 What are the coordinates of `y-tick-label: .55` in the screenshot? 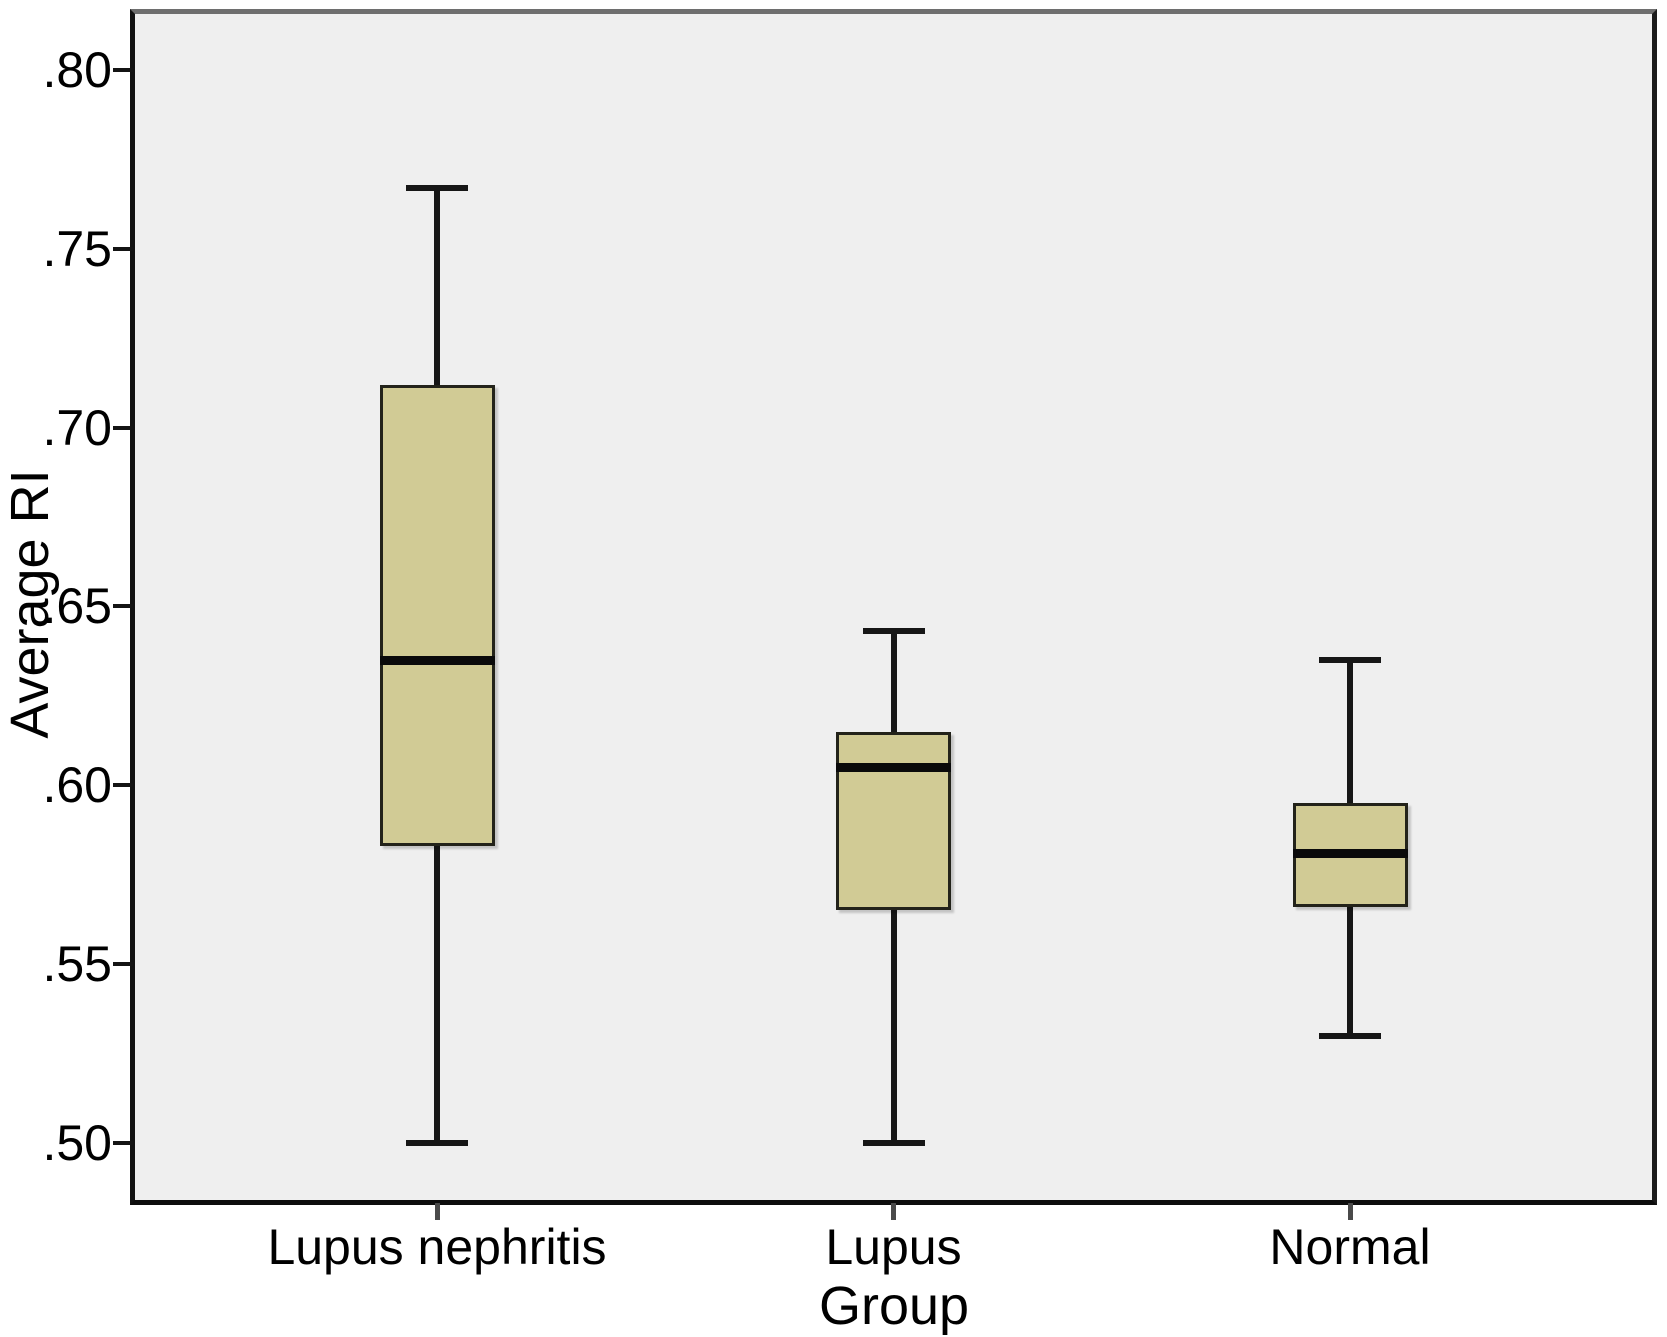 It's located at (77, 964).